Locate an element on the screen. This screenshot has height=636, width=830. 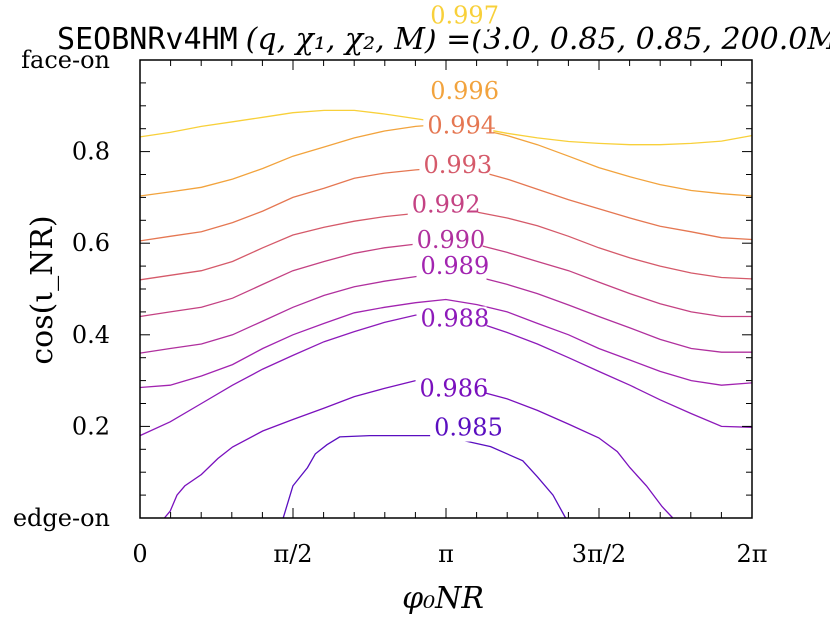
contour-label-3: 0.989 is located at coordinates (455, 266).